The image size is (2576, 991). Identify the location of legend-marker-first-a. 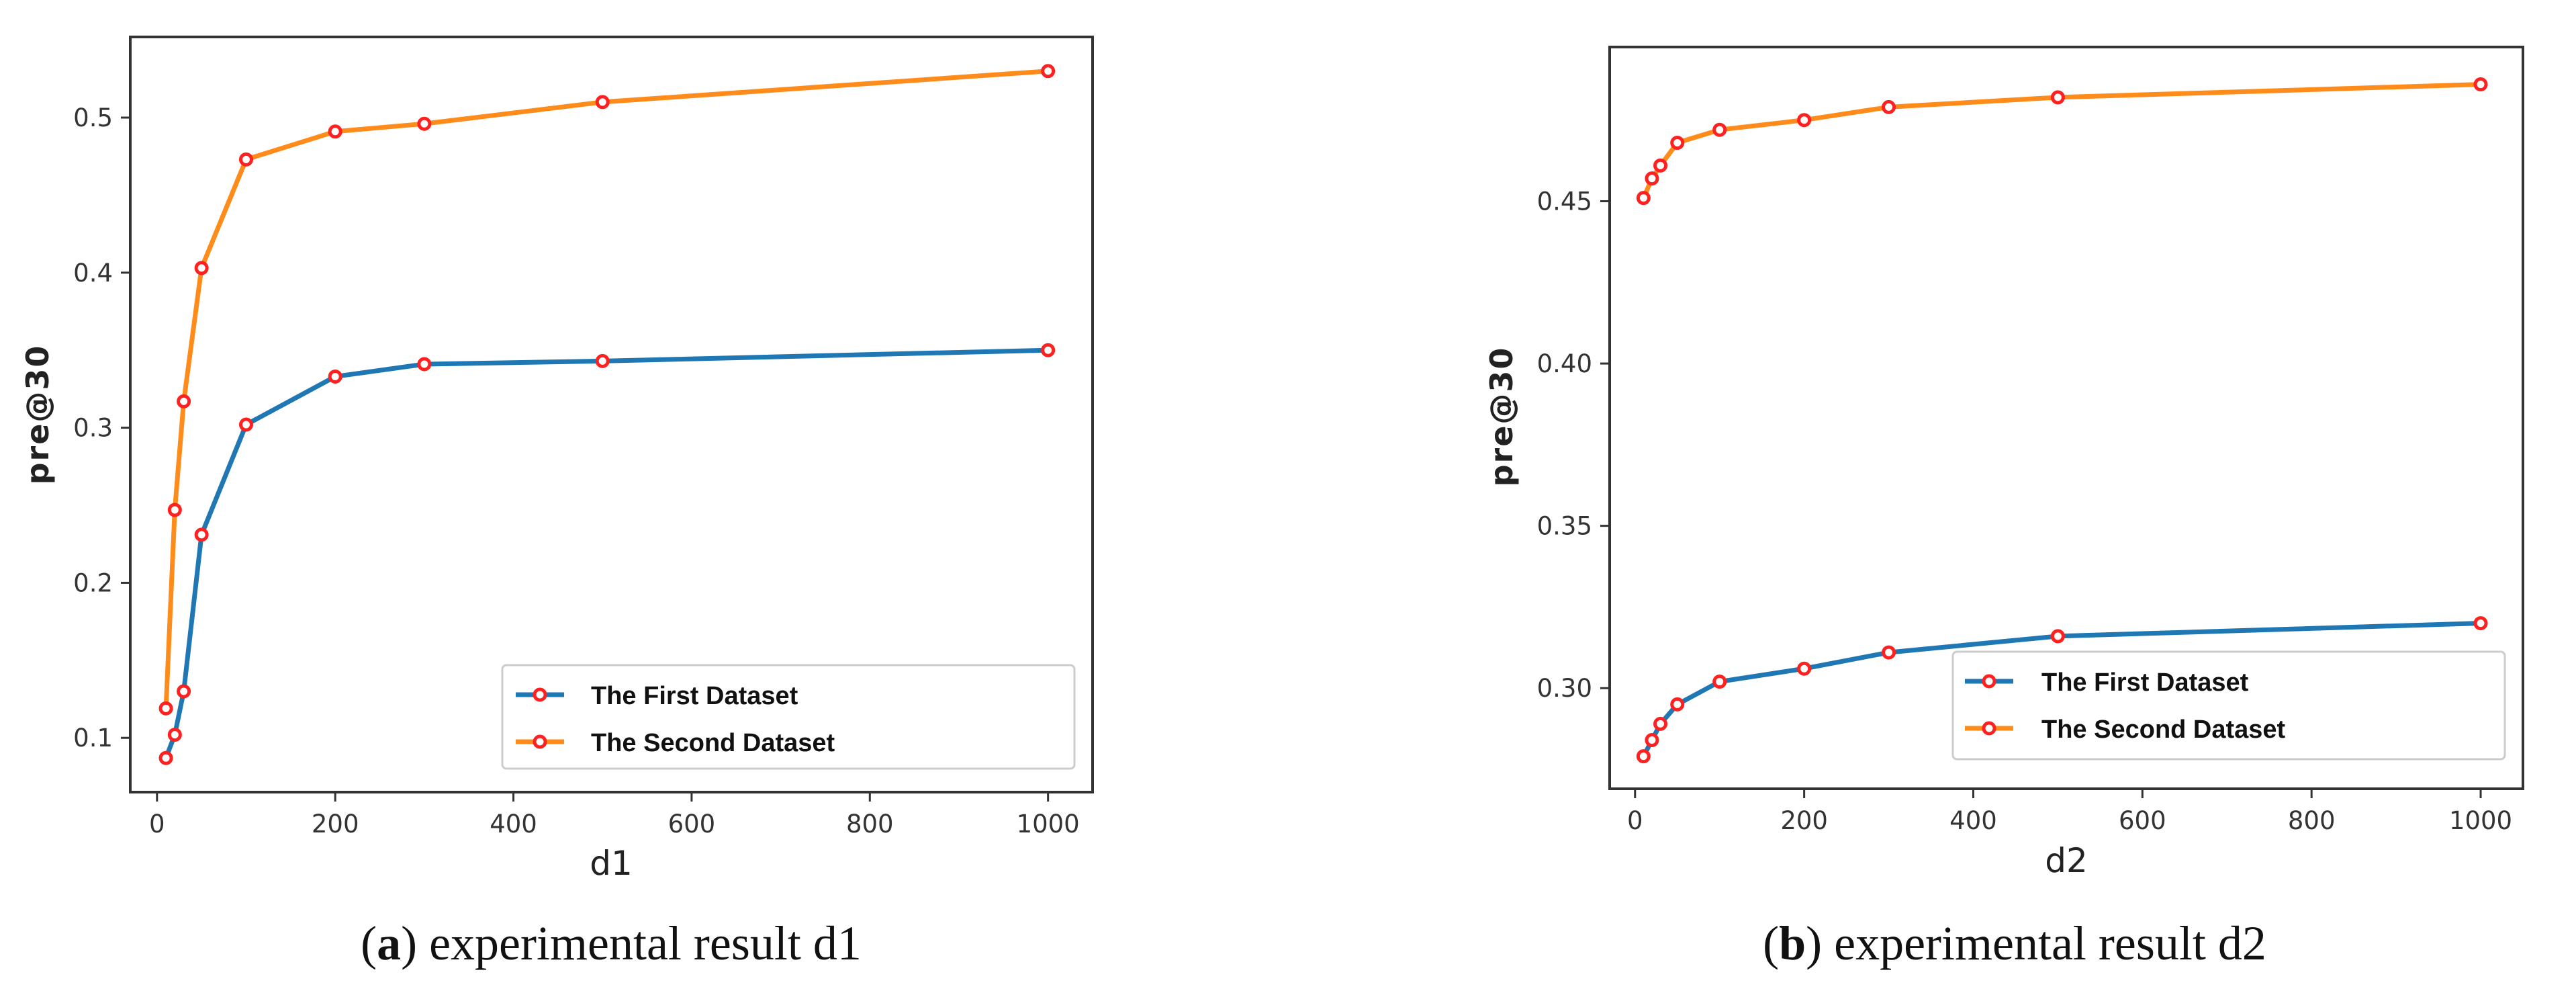
(540, 694).